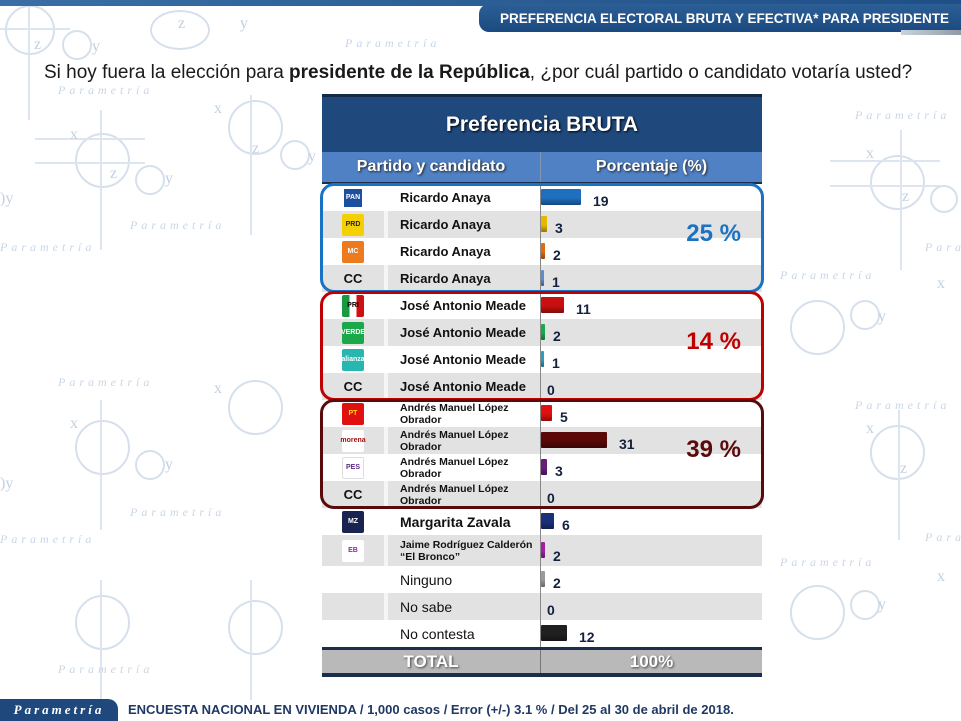 The image size is (961, 721). What do you see at coordinates (462, 633) in the screenshot?
I see `candidate-name: No contesta` at bounding box center [462, 633].